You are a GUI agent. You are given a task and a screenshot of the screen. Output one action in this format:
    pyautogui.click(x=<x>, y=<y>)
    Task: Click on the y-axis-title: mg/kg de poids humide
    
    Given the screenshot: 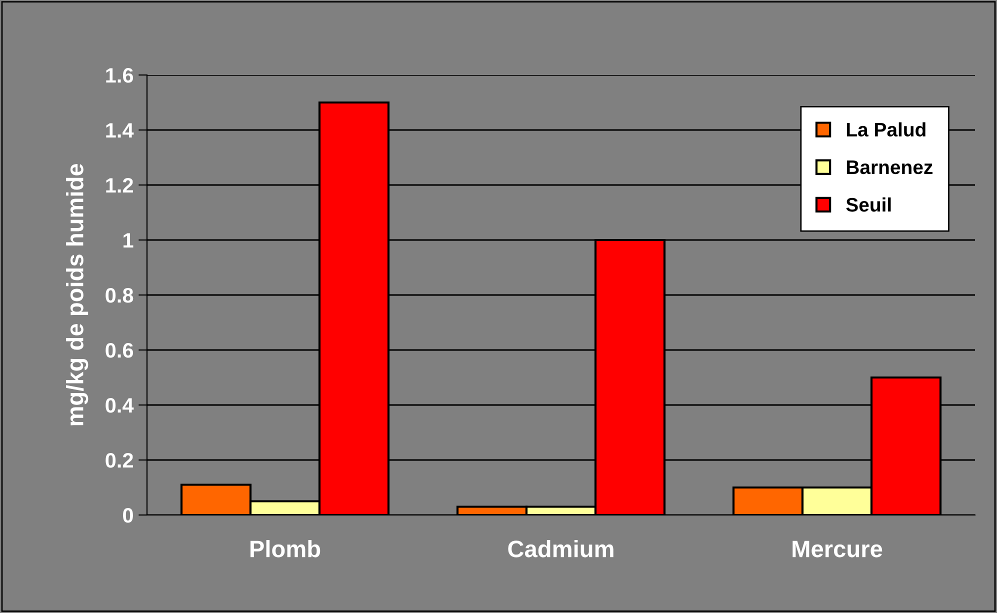 What is the action you would take?
    pyautogui.click(x=77, y=295)
    